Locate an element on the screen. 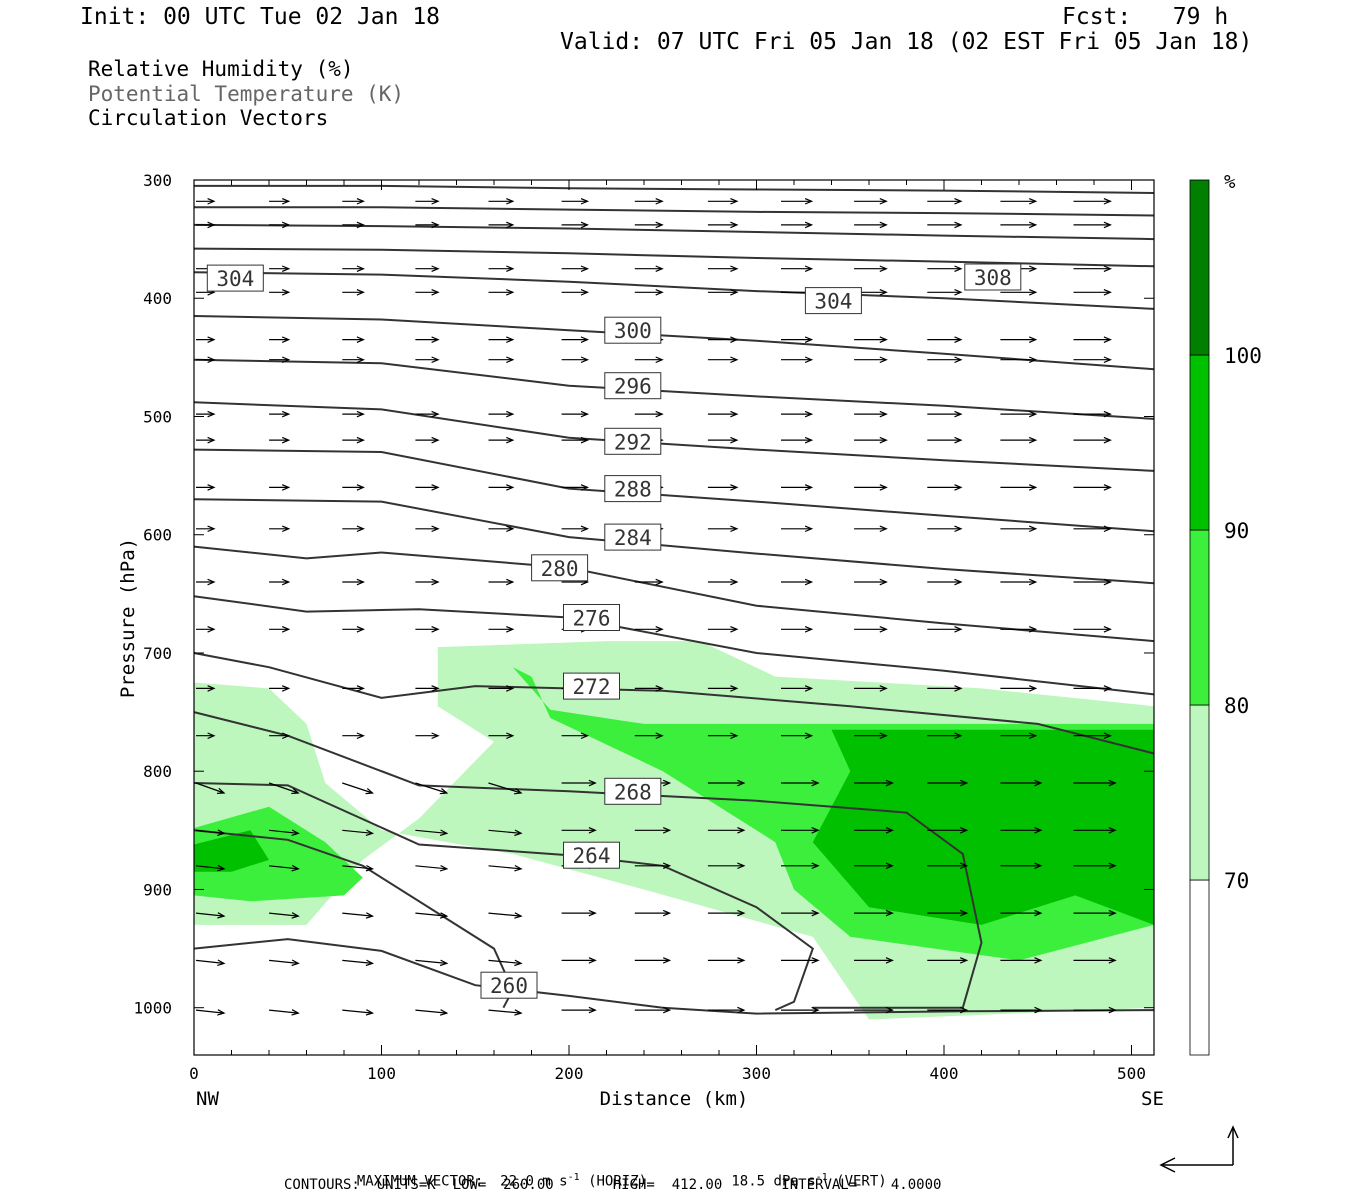 The image size is (1350, 1200). colorbar-label: 80 is located at coordinates (1236, 706).